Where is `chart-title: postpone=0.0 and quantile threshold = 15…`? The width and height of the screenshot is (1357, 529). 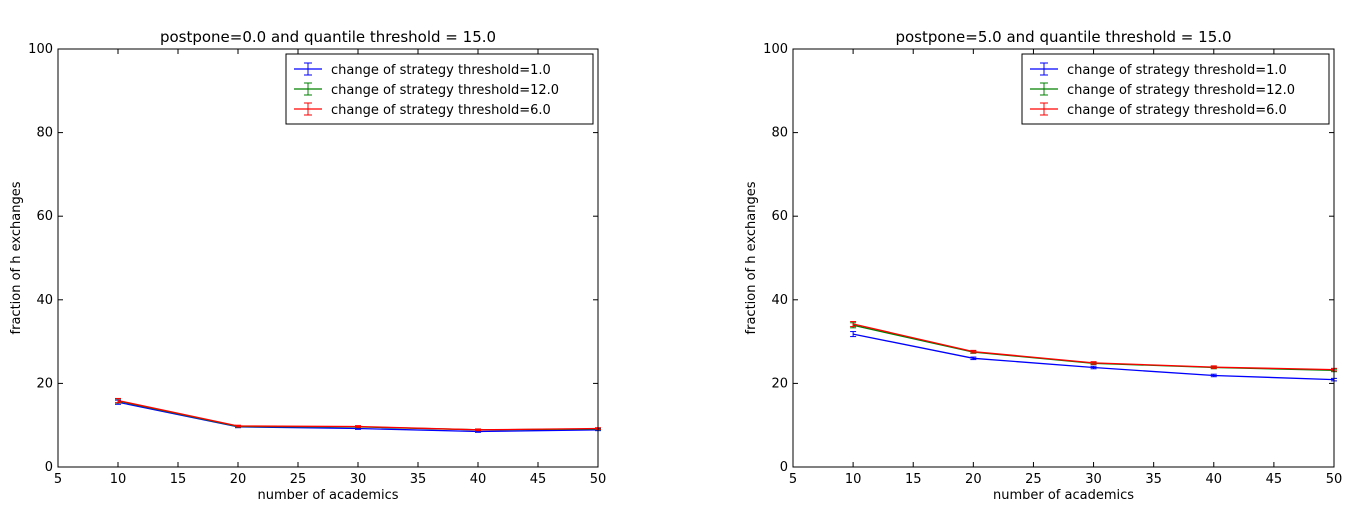
chart-title: postpone=0.0 and quantile threshold = 15… is located at coordinates (328, 37).